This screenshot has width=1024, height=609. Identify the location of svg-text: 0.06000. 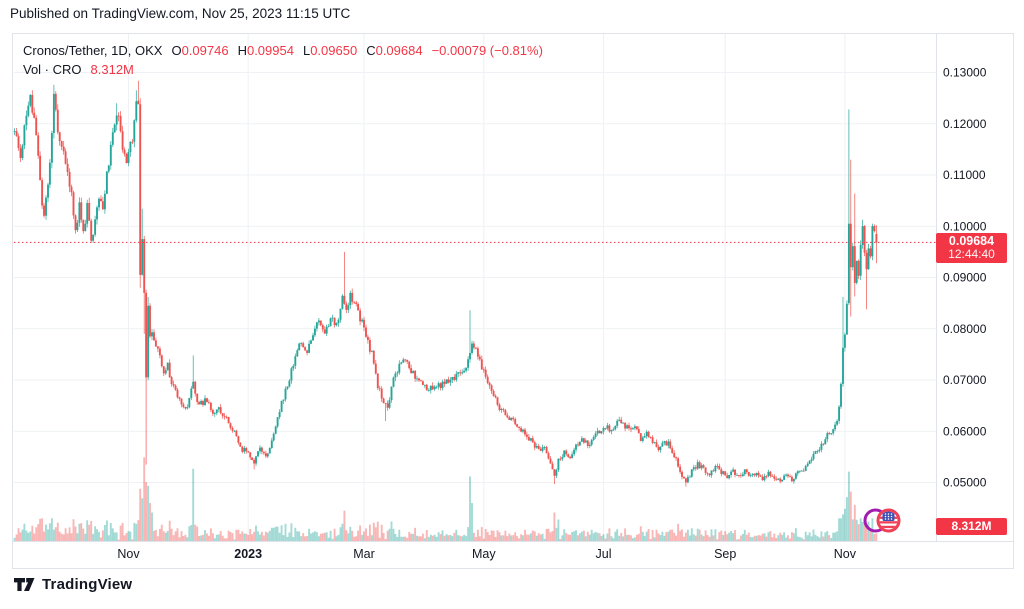
(965, 431).